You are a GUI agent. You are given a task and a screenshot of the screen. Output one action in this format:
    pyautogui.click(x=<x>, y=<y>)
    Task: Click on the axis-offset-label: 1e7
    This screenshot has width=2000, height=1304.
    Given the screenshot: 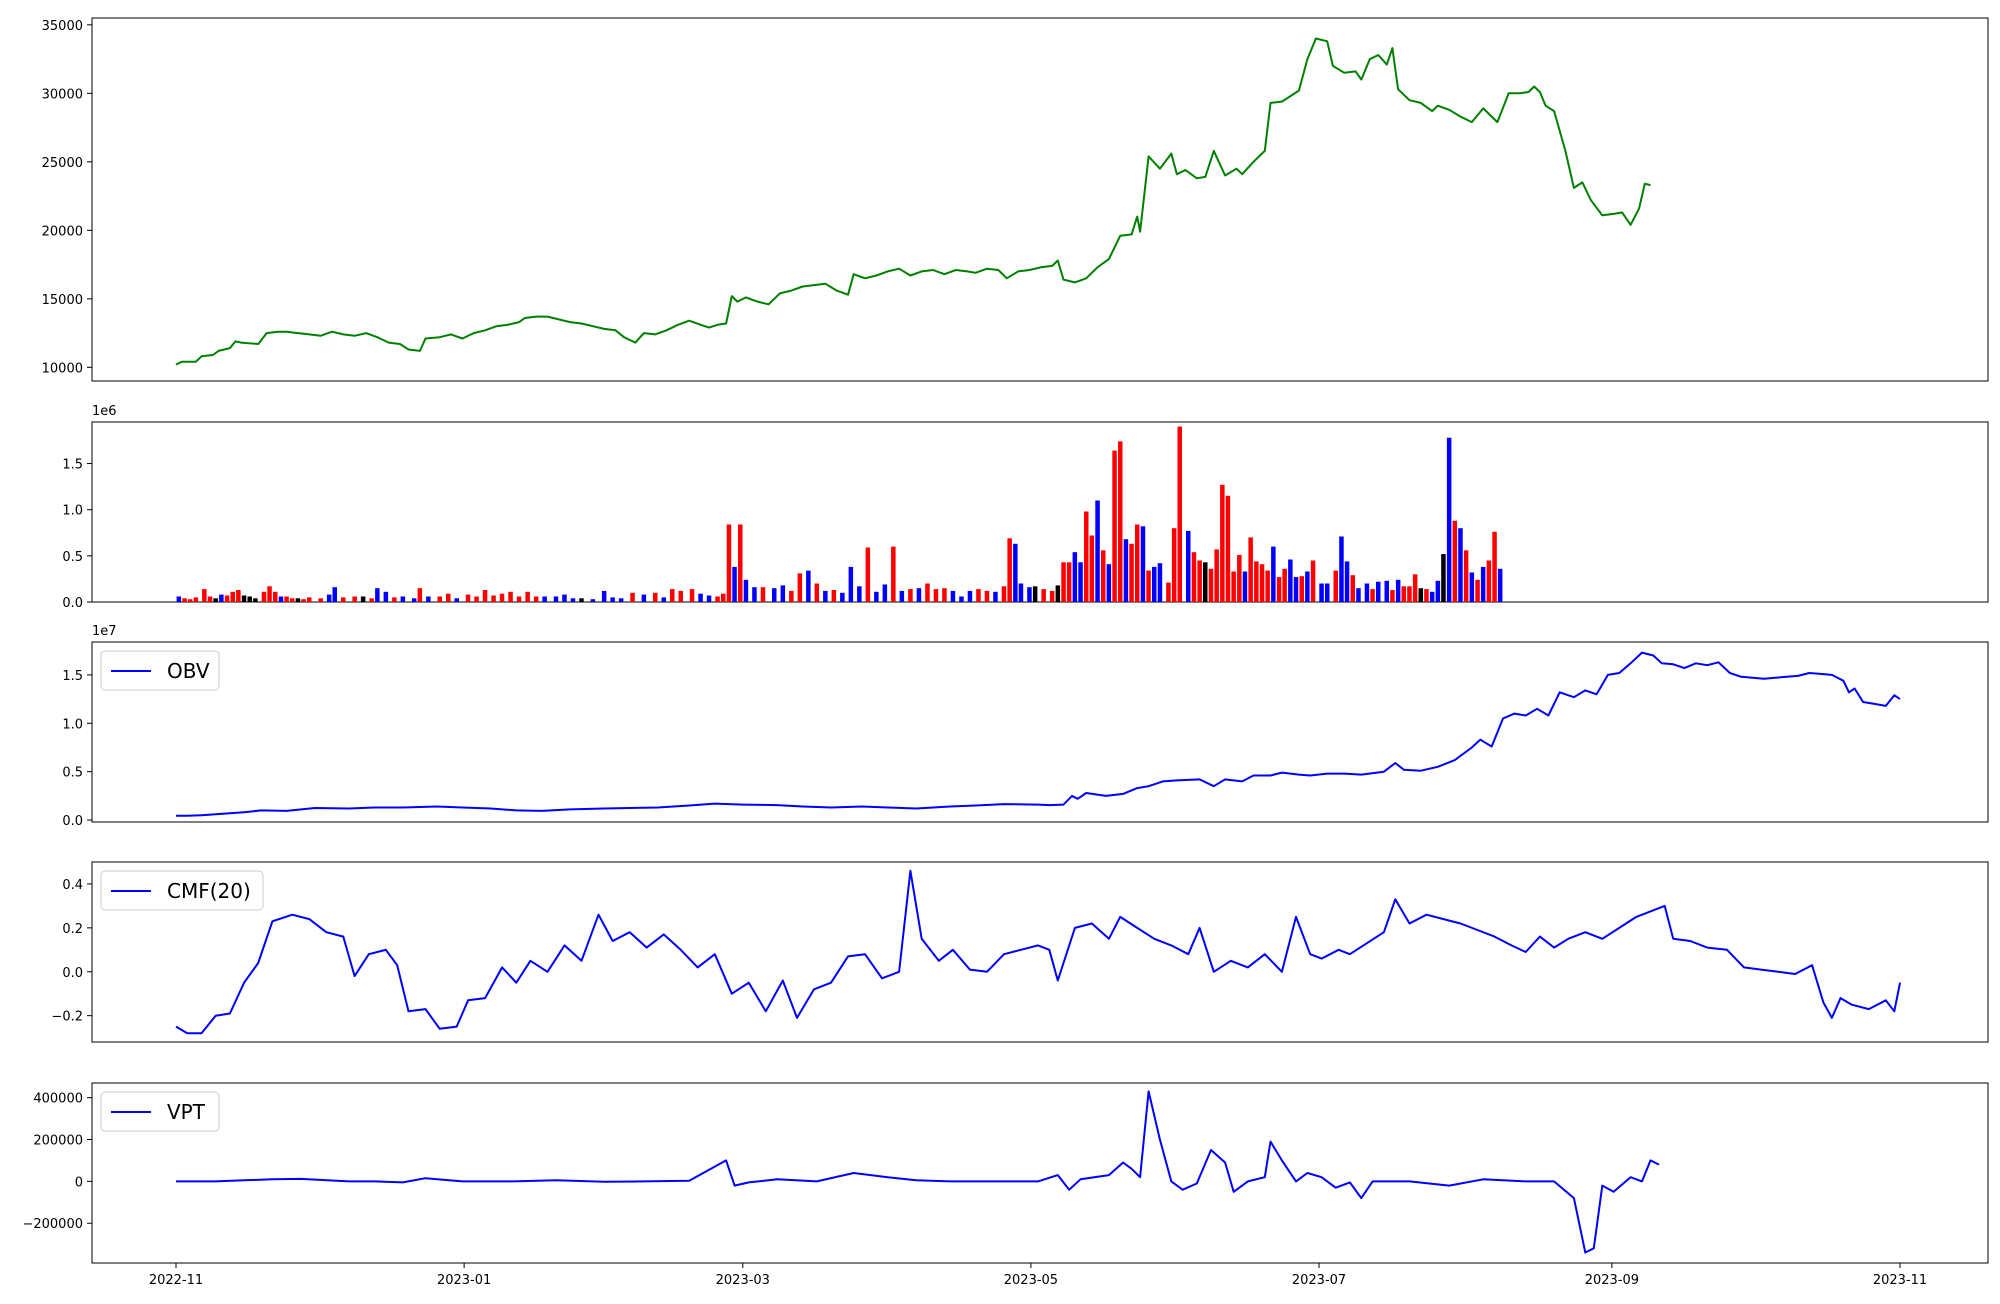 What is the action you would take?
    pyautogui.click(x=104, y=631)
    